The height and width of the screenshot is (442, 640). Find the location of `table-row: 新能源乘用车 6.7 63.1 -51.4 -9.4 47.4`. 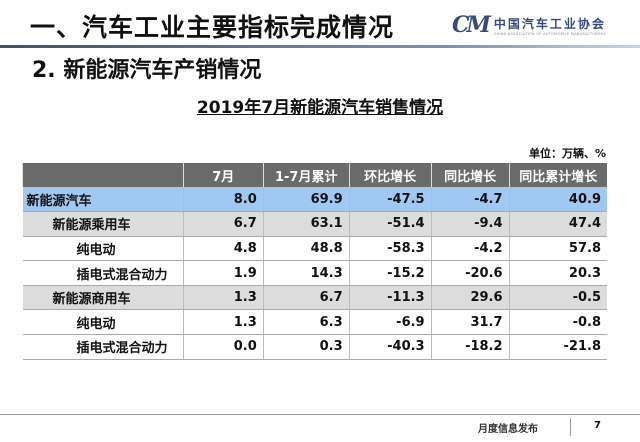

table-row: 新能源乘用车 6.7 63.1 -51.4 -9.4 47.4 is located at coordinates (314, 224).